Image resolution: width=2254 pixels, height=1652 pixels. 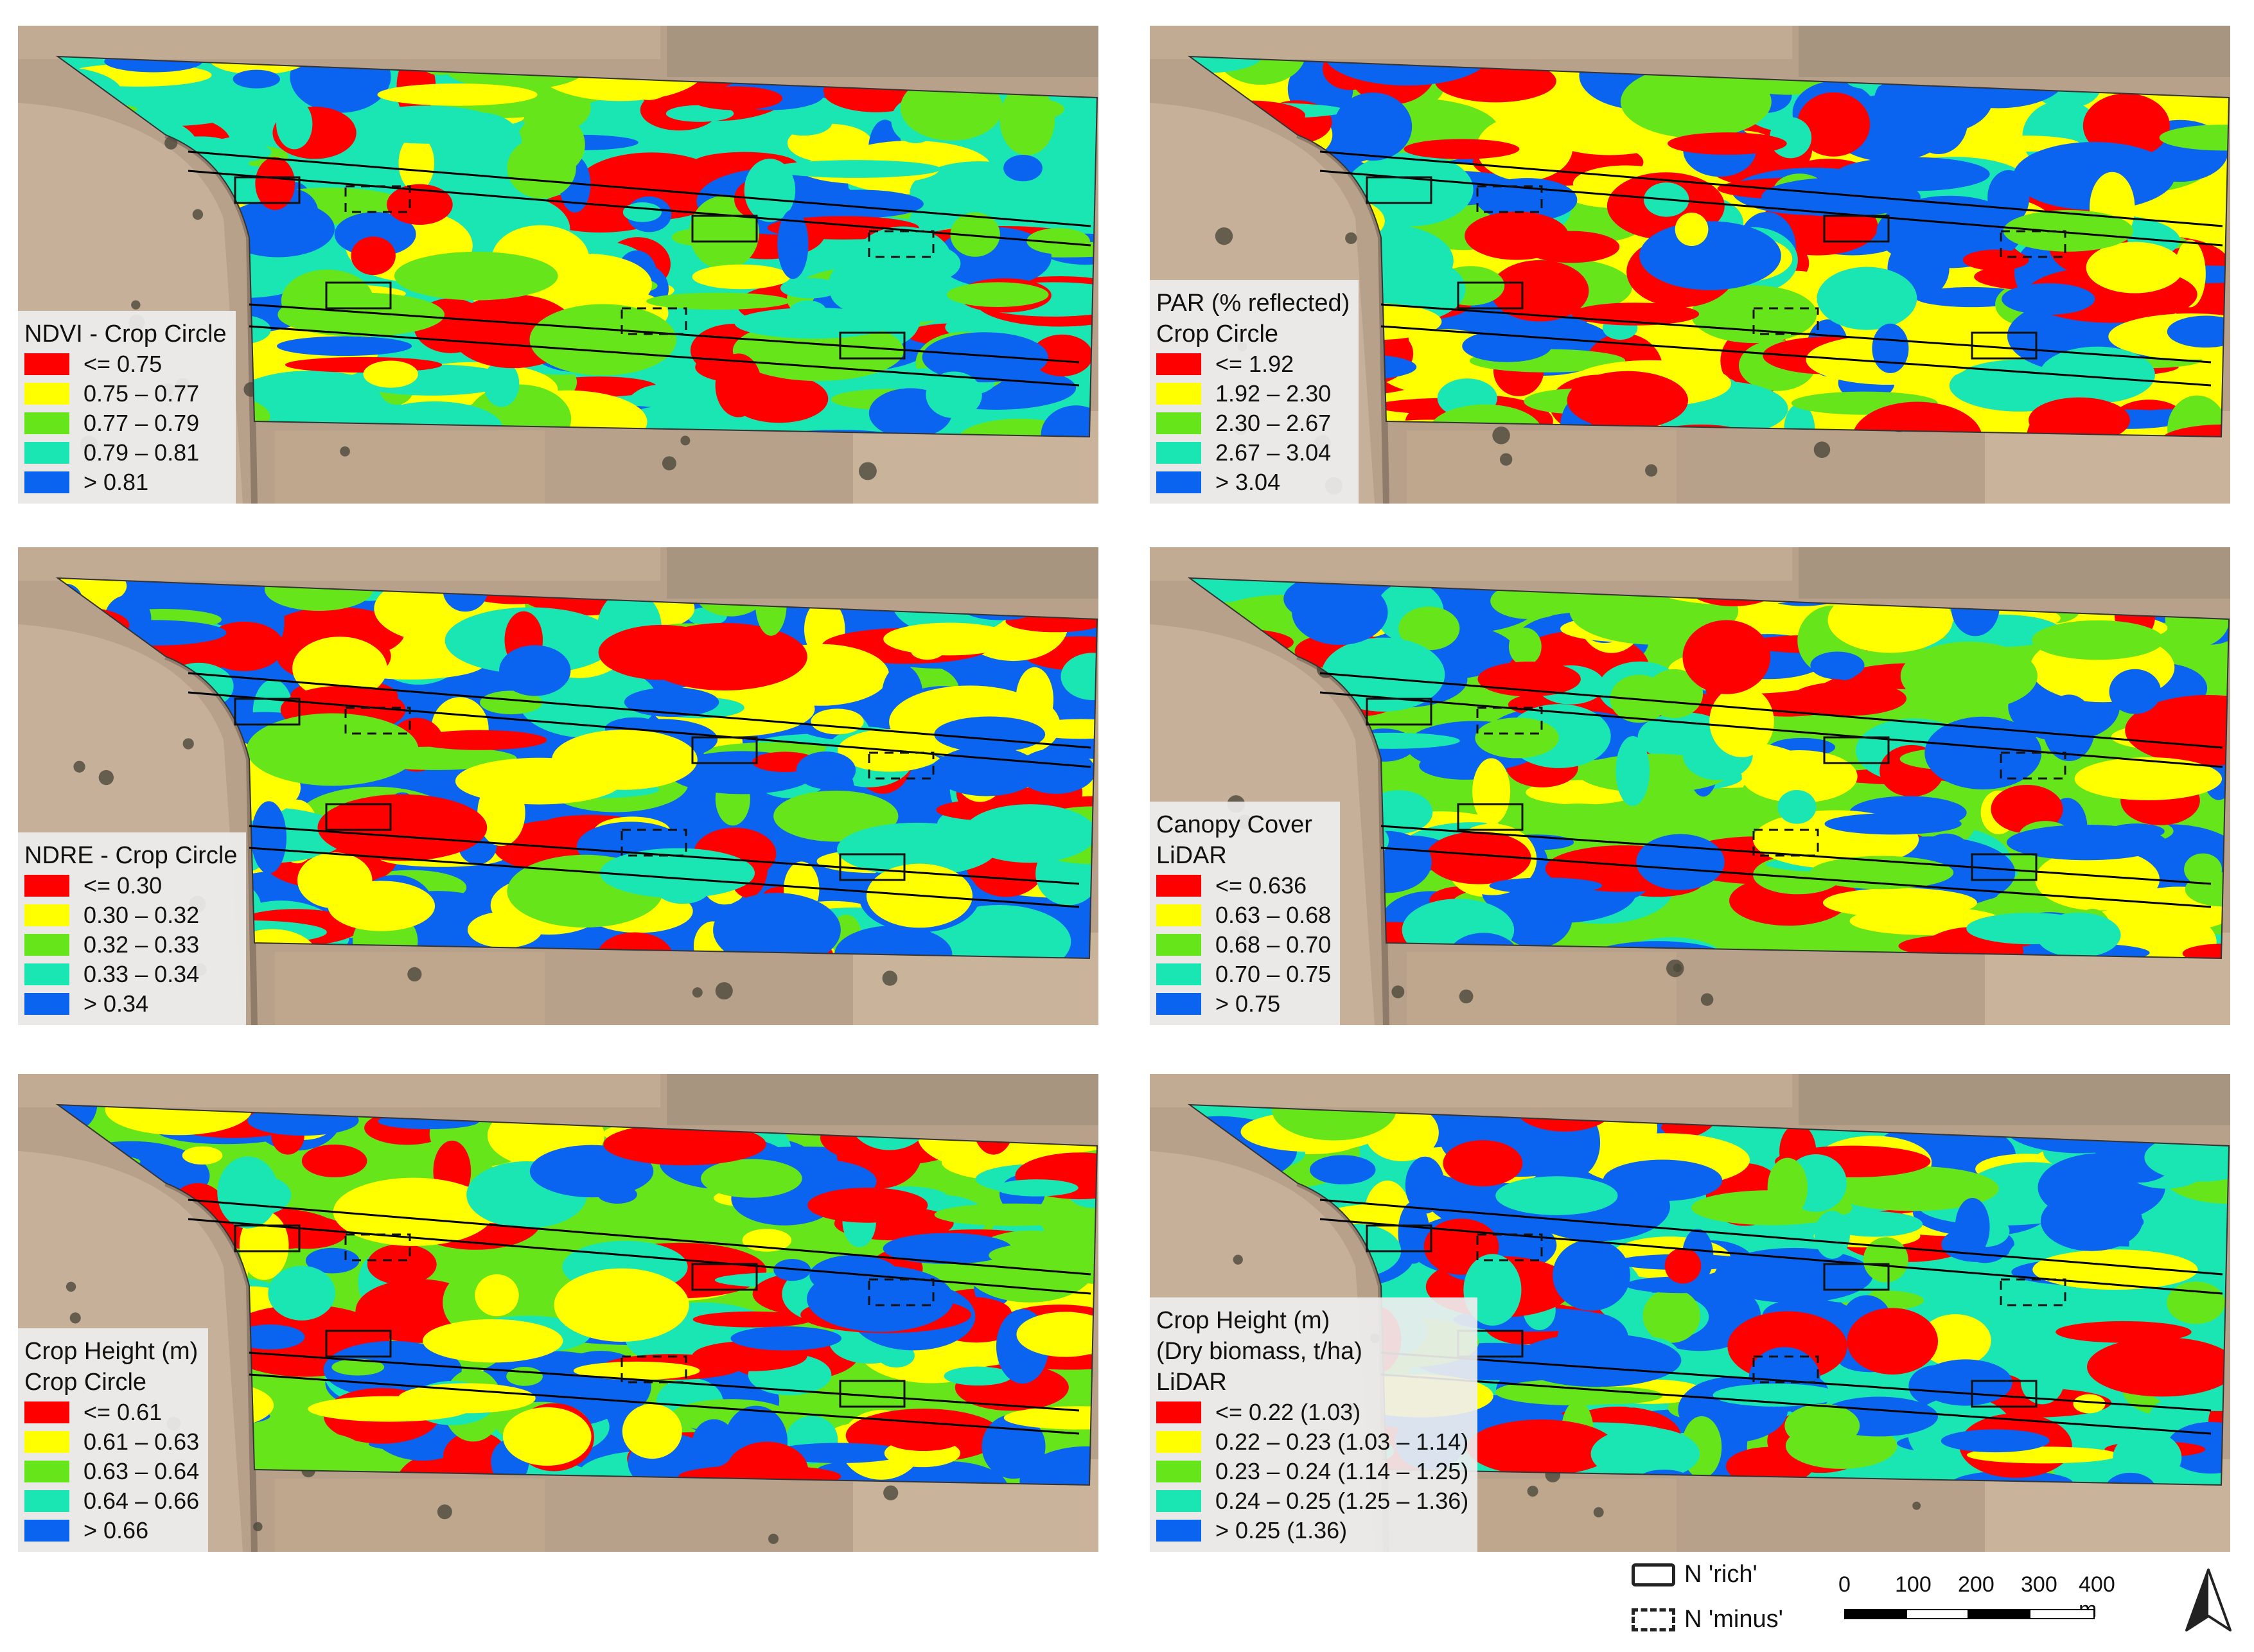 What do you see at coordinates (126, 334) in the screenshot?
I see `legend-title: NDVI - Crop Circle` at bounding box center [126, 334].